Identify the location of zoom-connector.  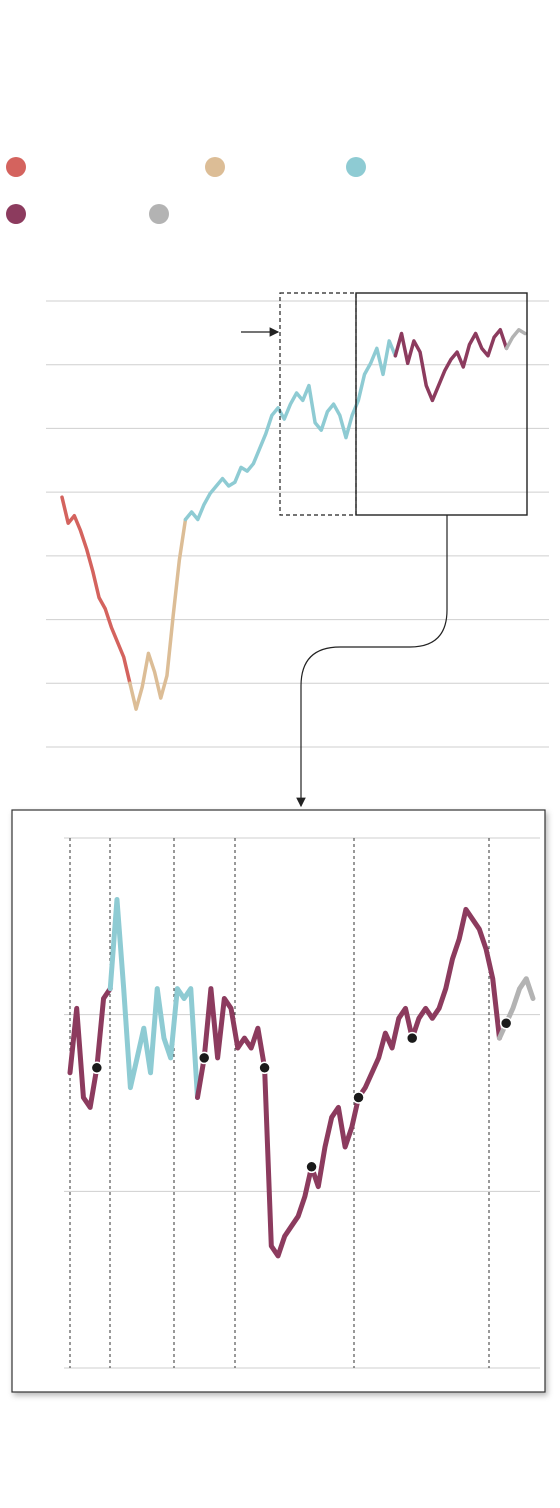
(372, 661).